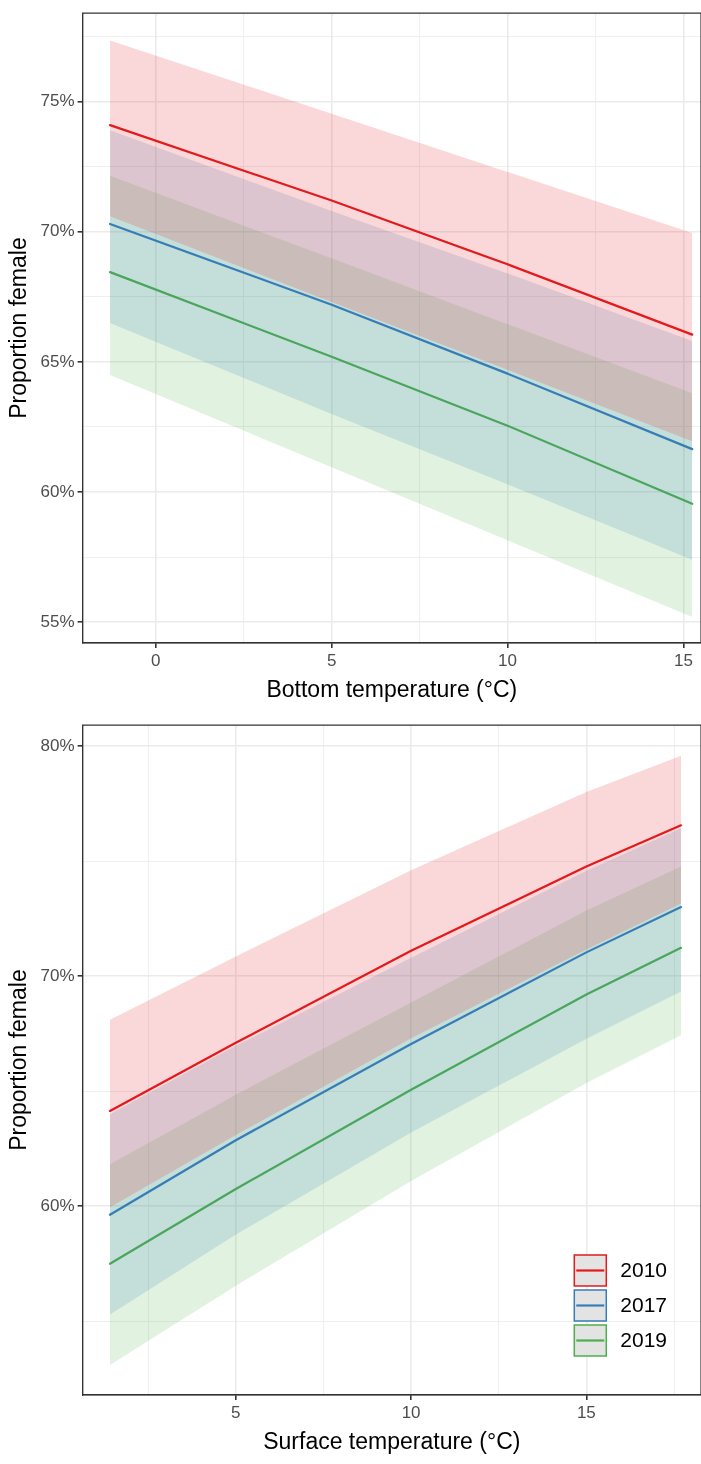 The height and width of the screenshot is (1464, 701). Describe the element at coordinates (392, 1440) in the screenshot. I see `x-axis-title: Surface temperature (°C)` at that location.